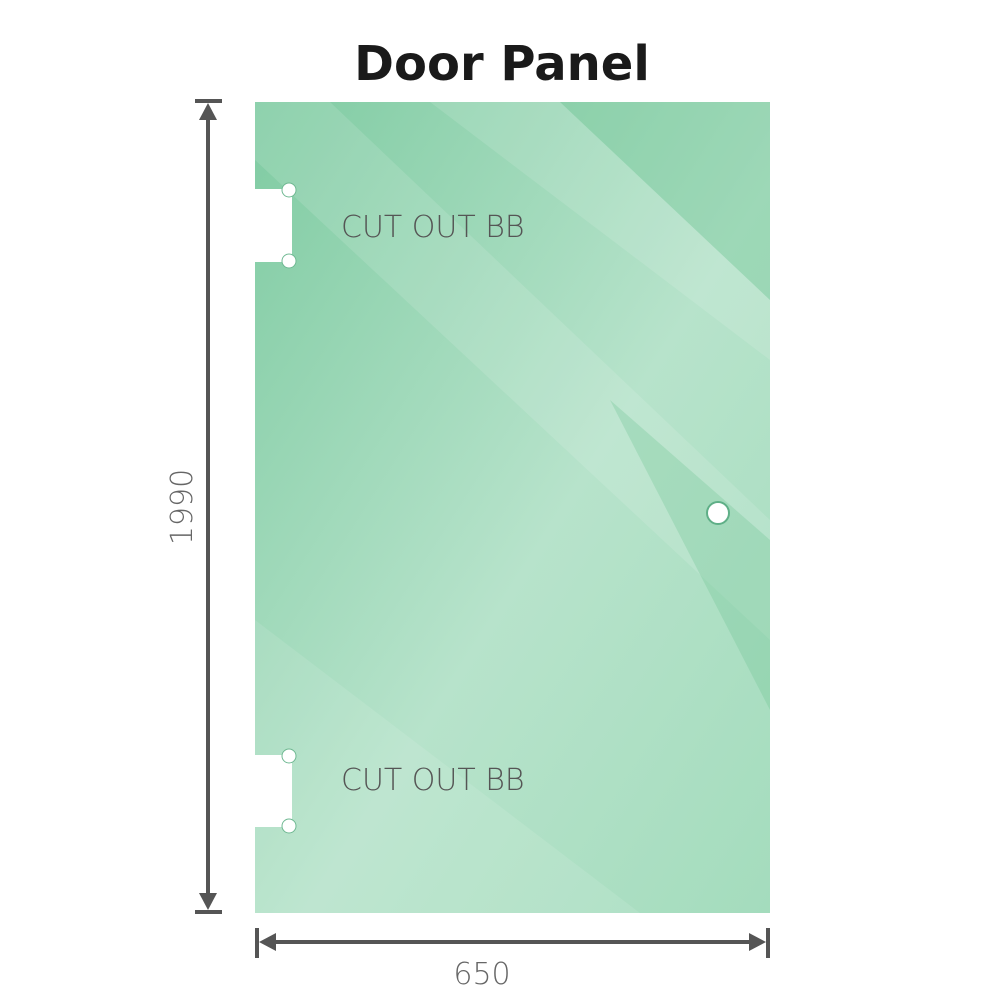 This screenshot has width=1000, height=1000. I want to click on cutout-label-top: CUT OUT BB, so click(433, 227).